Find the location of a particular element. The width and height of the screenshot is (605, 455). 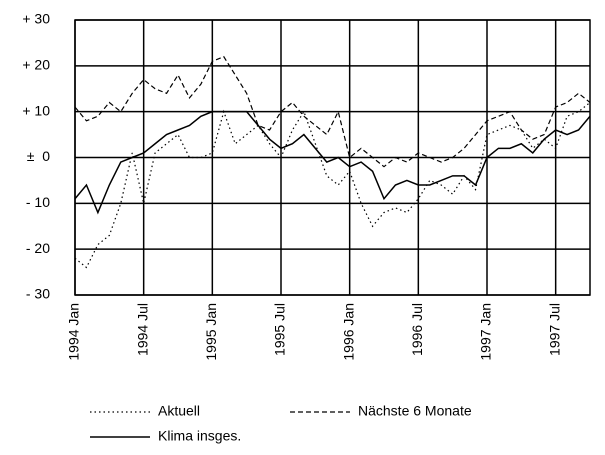

x-tick-label: 1994 Jan is located at coordinates (74, 332).